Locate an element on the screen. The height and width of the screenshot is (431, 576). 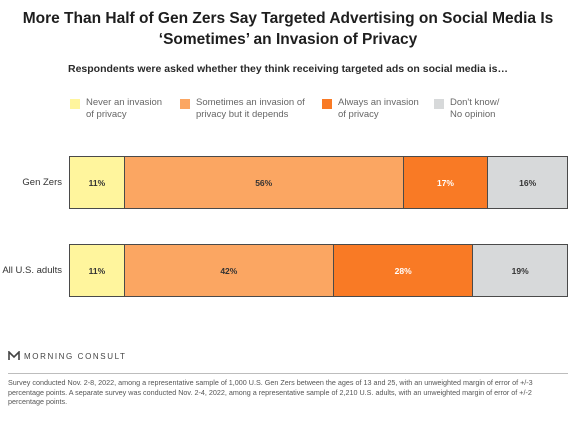
brand-name: MORNING CONSULT is located at coordinates (75, 356).